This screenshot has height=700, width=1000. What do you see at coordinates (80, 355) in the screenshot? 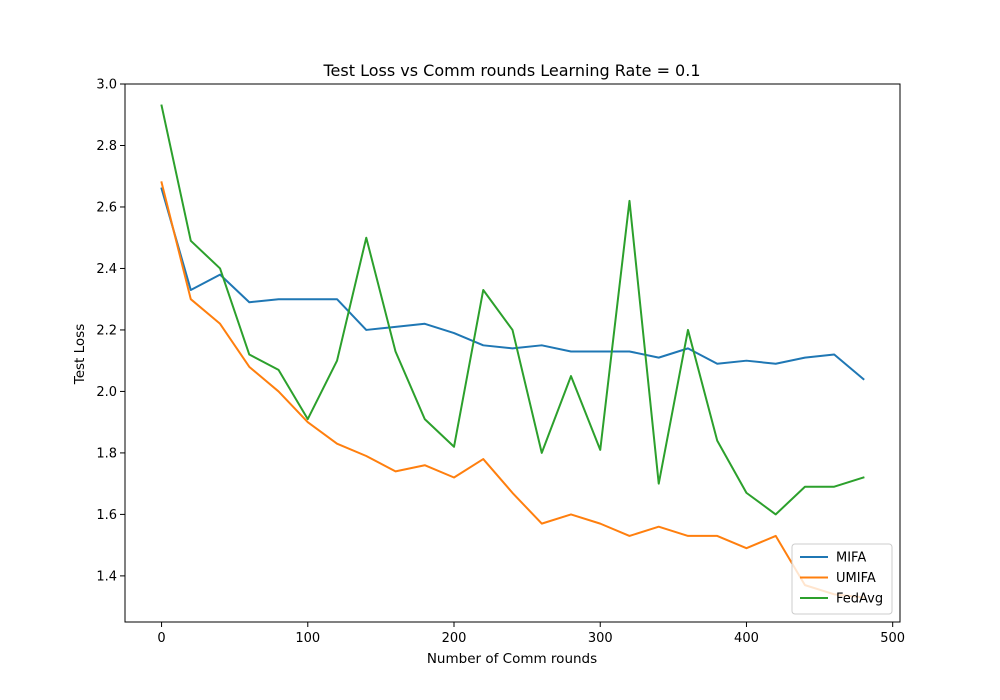
I see `y-axis-label: Test Loss` at bounding box center [80, 355].